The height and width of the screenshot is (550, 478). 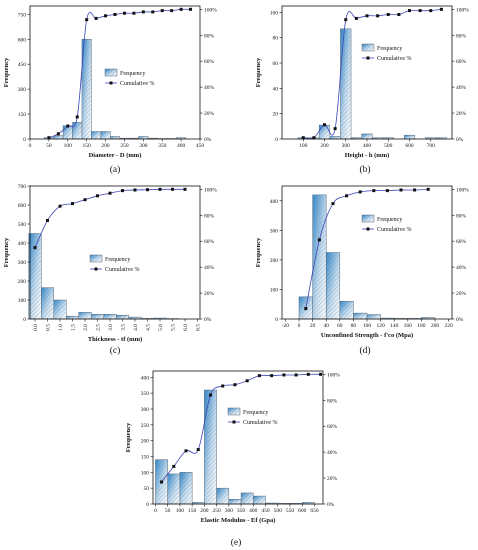 What do you see at coordinates (314, 511) in the screenshot?
I see `x-tick-label: 650` at bounding box center [314, 511].